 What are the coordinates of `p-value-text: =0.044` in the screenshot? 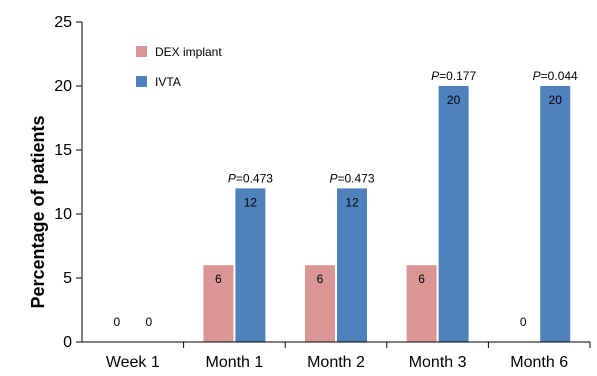 It's located at (559, 76).